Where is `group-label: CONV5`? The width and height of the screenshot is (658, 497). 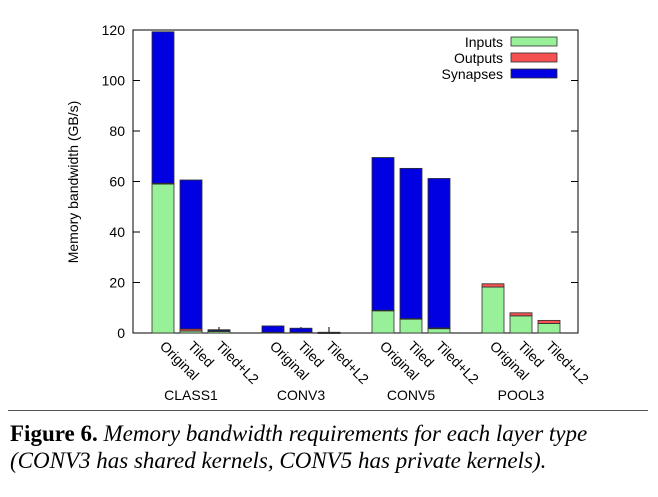
group-label: CONV5 is located at coordinates (411, 395).